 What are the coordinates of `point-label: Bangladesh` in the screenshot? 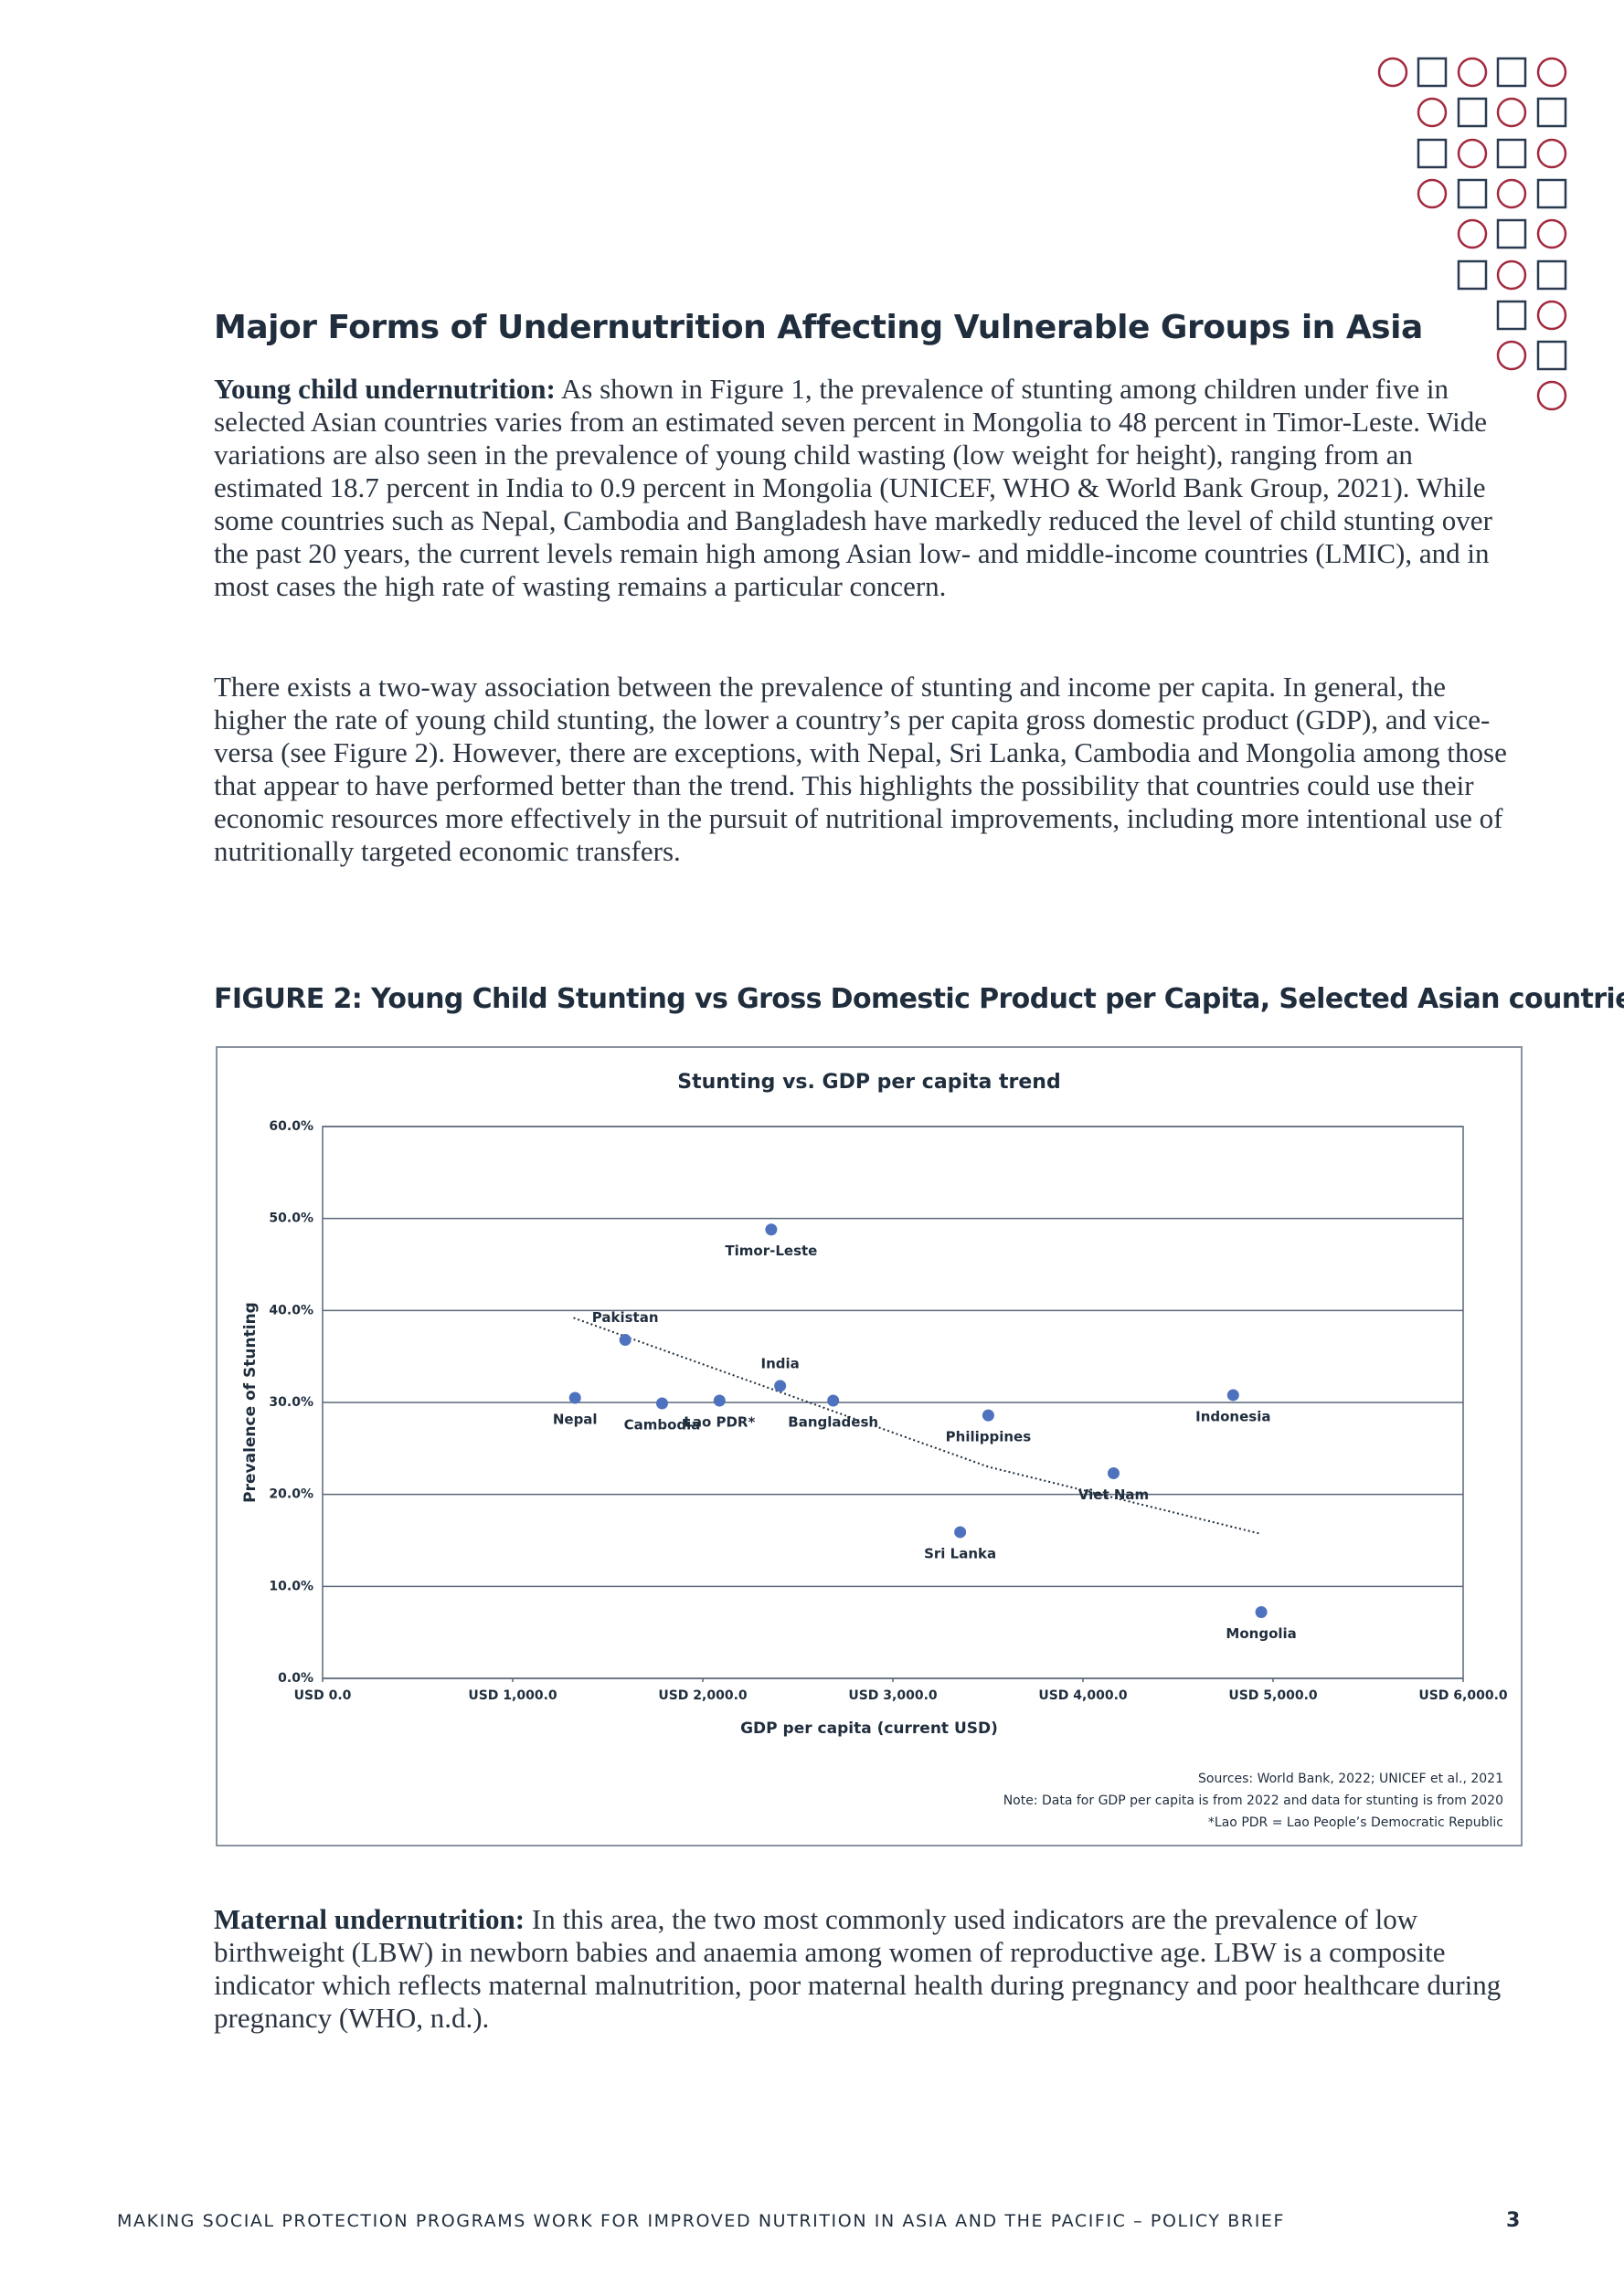 It's located at (833, 1421).